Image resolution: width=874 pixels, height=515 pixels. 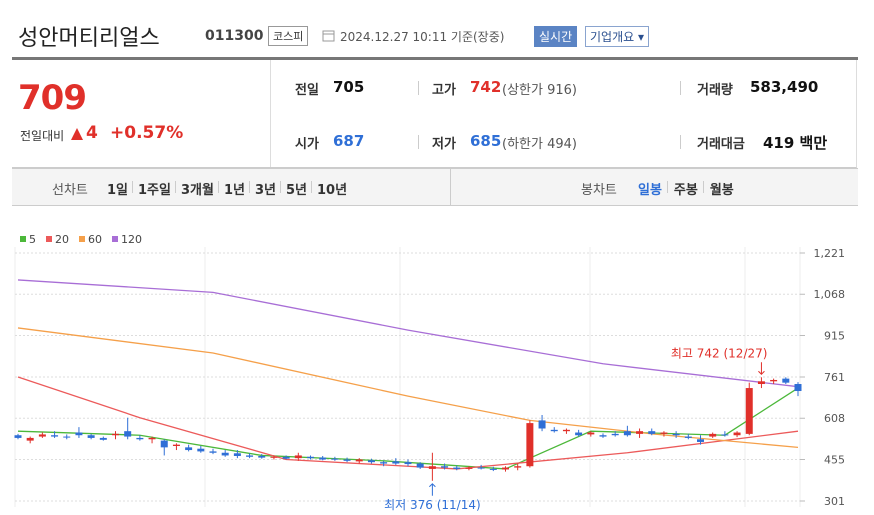 What do you see at coordinates (82, 239) in the screenshot?
I see `legend-swatch` at bounding box center [82, 239].